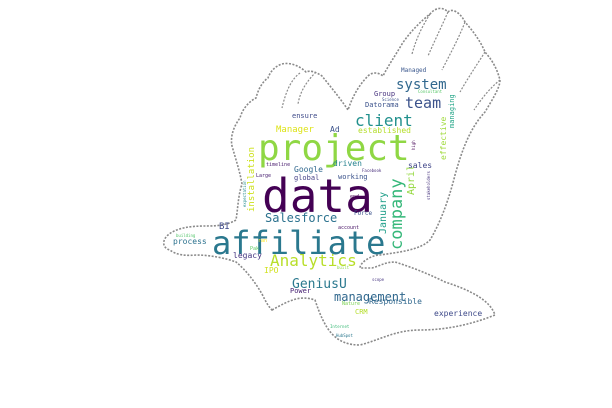 This screenshot has height=408, width=612. Describe the element at coordinates (278, 165) in the screenshot. I see `cloud-word-timeline: timeline` at that location.